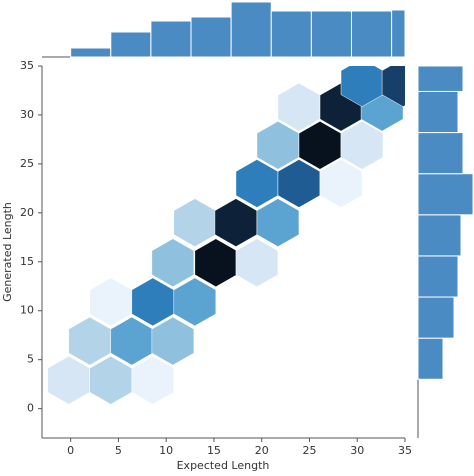 The image size is (474, 476). Describe the element at coordinates (166, 450) in the screenshot. I see `x-tick-label: 10` at that location.